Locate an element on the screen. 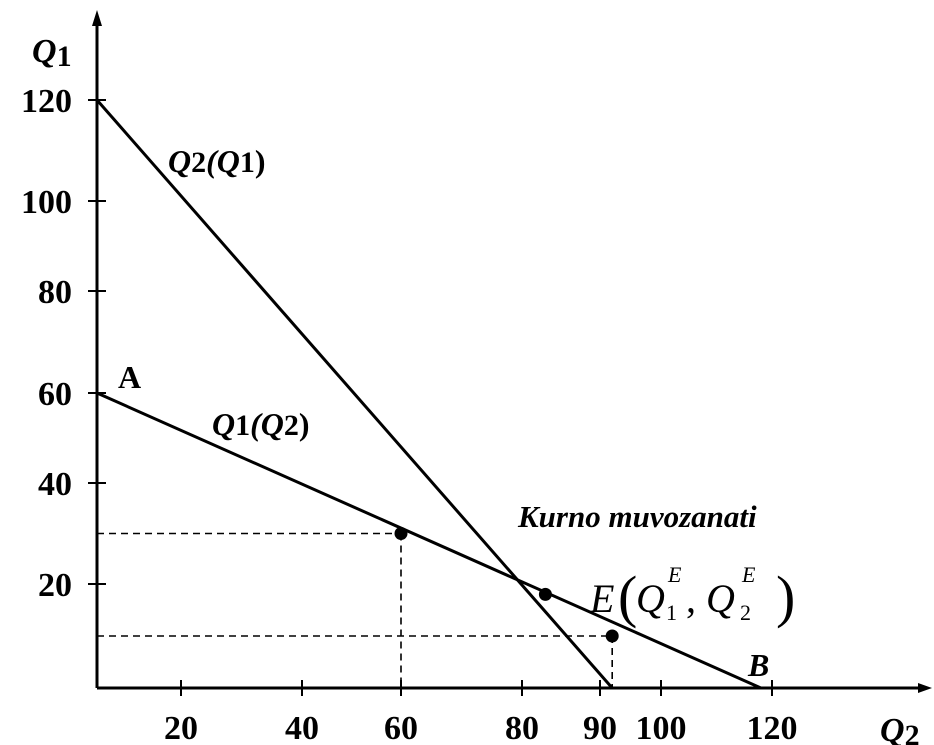 This screenshot has height=745, width=934. x-tick-label: 60 is located at coordinates (401, 727).